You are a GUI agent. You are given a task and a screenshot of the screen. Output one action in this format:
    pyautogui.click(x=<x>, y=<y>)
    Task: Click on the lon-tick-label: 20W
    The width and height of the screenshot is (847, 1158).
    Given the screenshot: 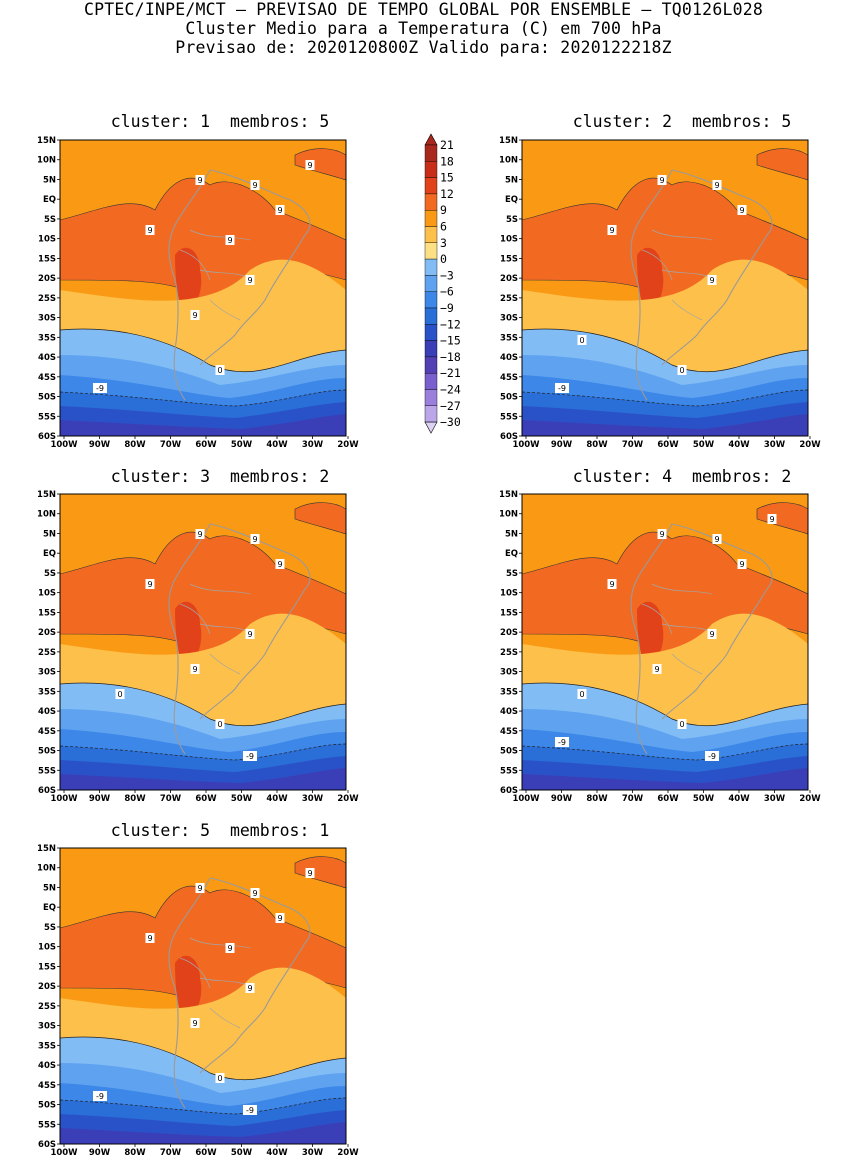 What is the action you would take?
    pyautogui.click(x=348, y=445)
    